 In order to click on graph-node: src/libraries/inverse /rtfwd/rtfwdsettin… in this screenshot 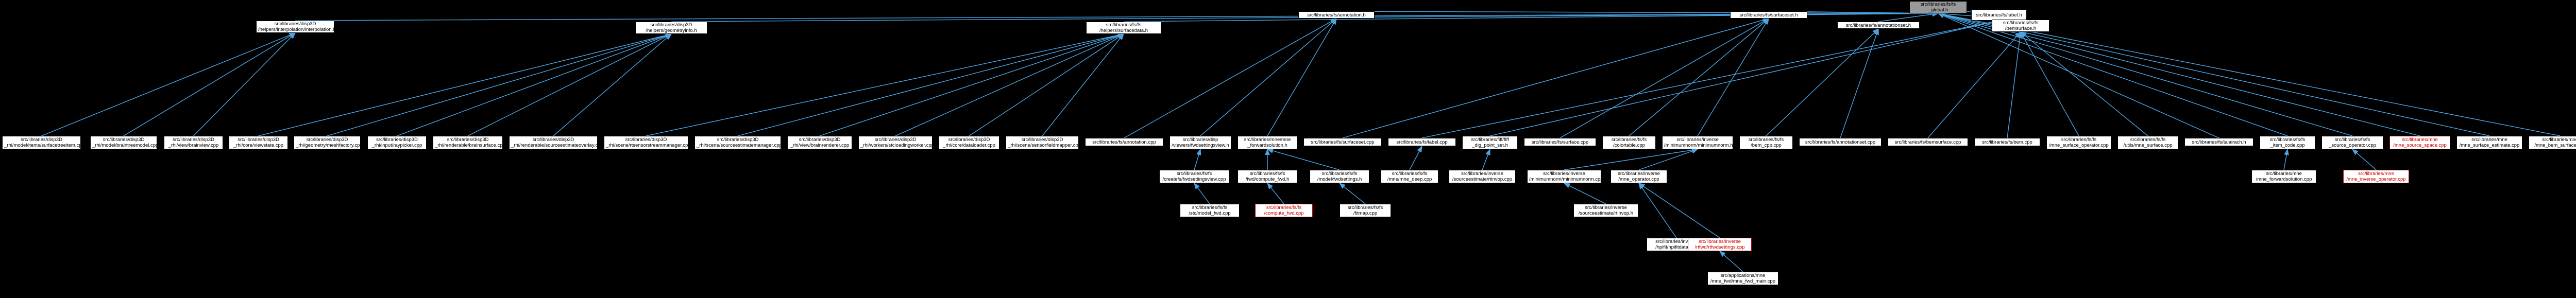, I will do `click(1720, 244)`.